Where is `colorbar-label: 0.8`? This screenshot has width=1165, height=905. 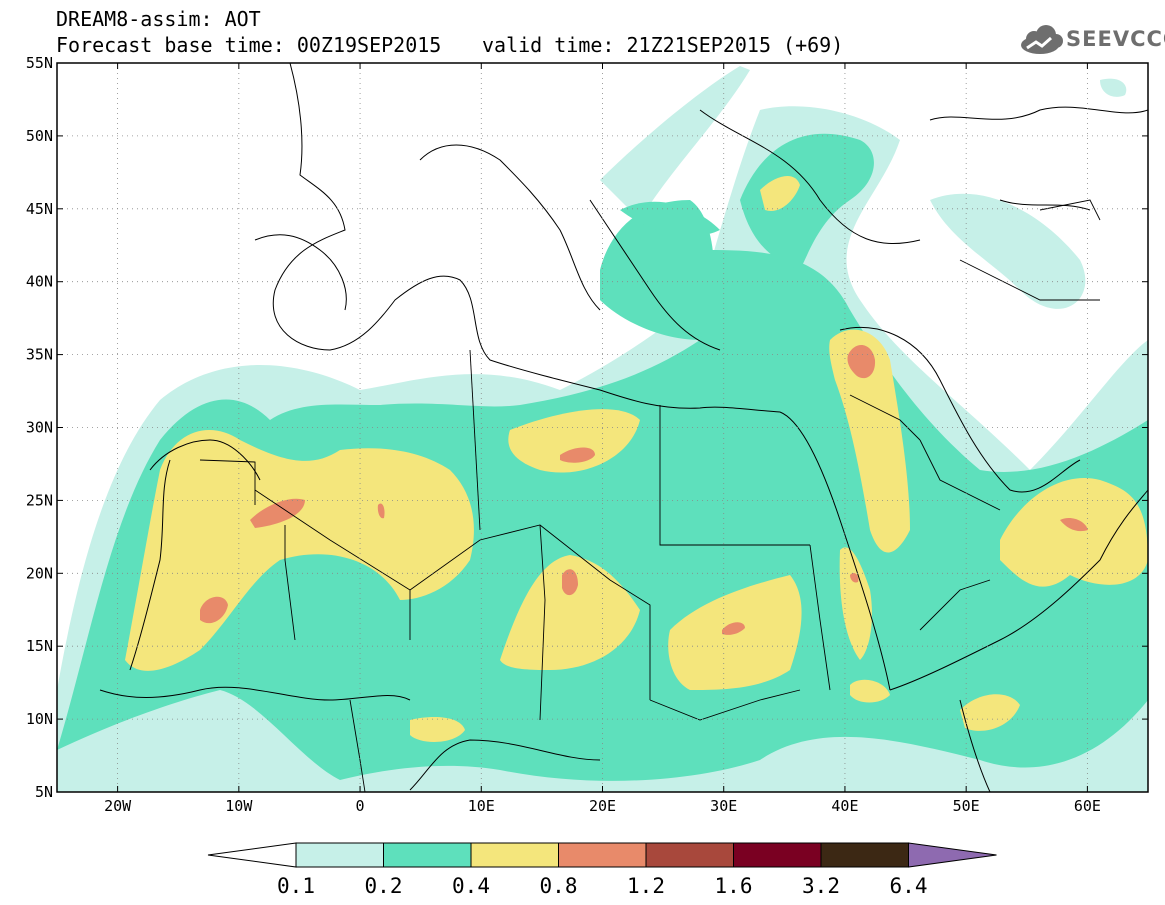
colorbar-label: 0.8 is located at coordinates (559, 886).